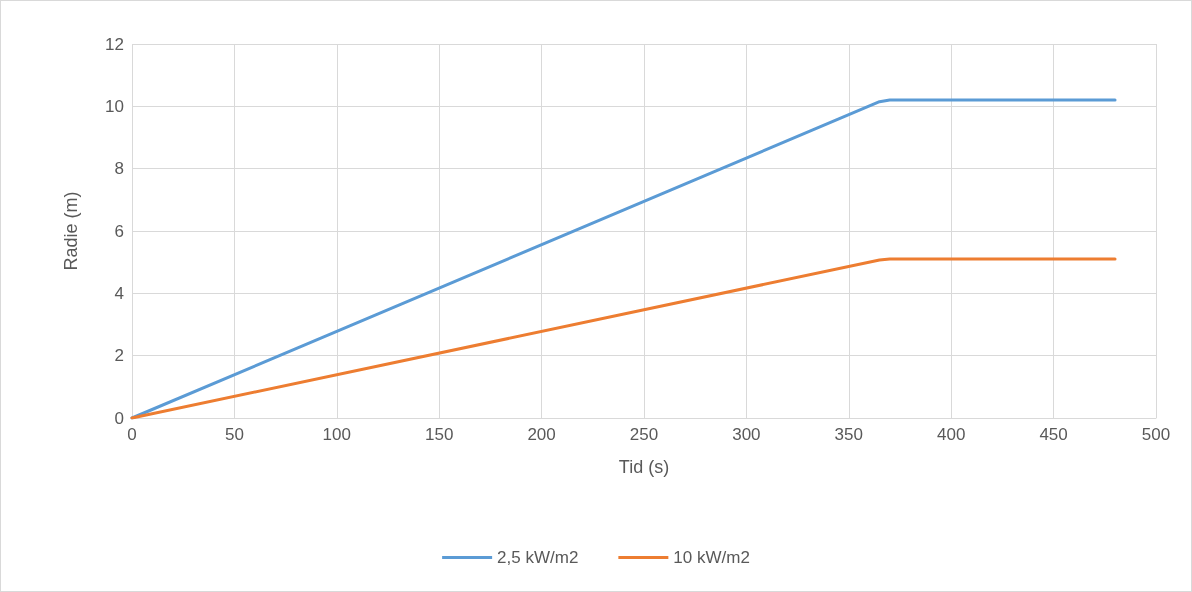  I want to click on x-tick-label: 0, so click(132, 434).